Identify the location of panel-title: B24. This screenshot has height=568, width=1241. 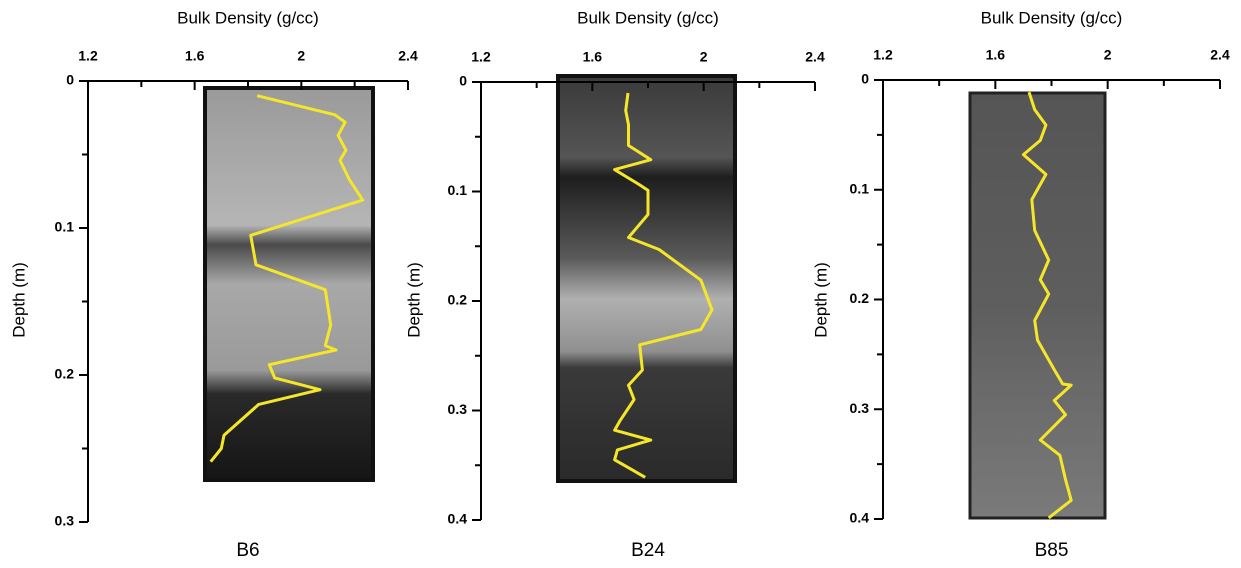
(648, 550).